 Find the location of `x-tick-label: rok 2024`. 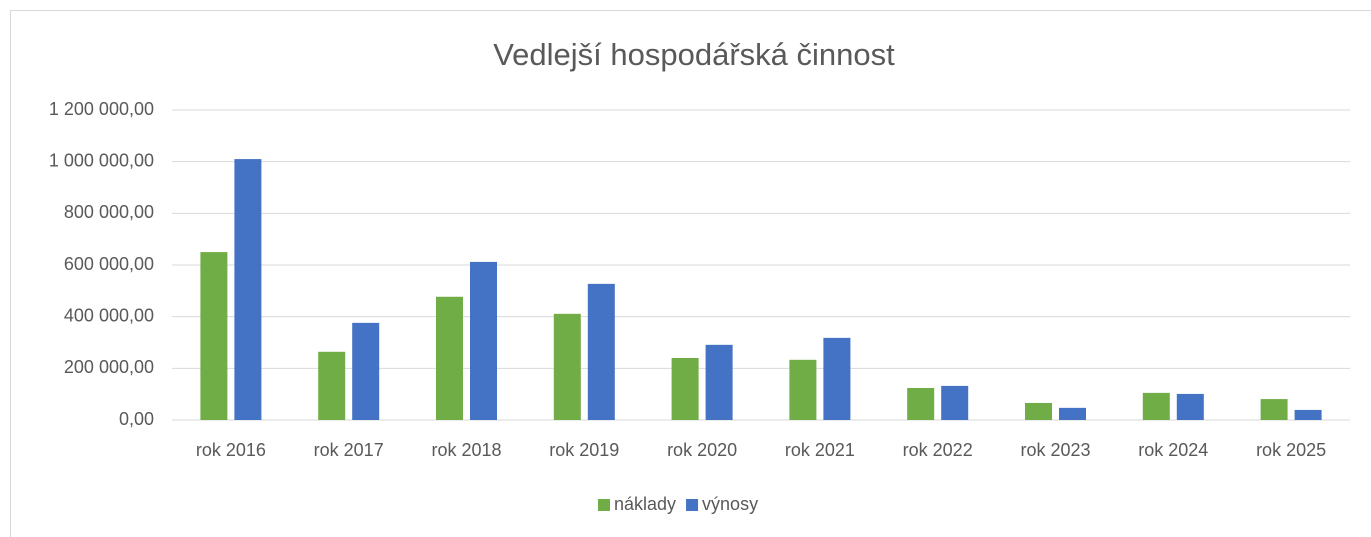

x-tick-label: rok 2024 is located at coordinates (1173, 450).